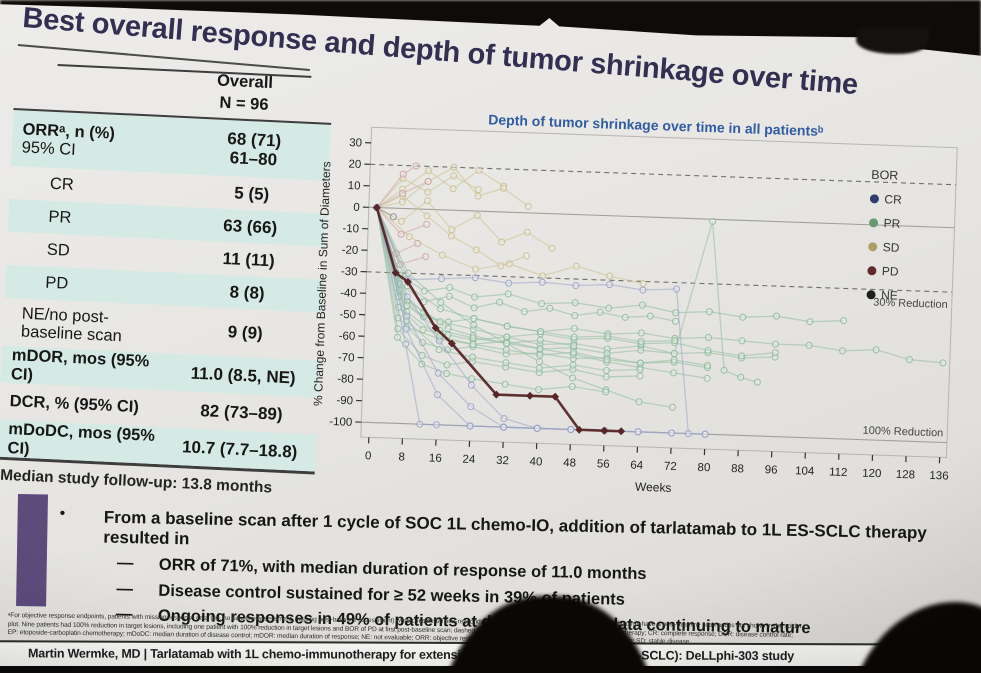  What do you see at coordinates (340, 422) in the screenshot?
I see `y-tick-label: -100` at bounding box center [340, 422].